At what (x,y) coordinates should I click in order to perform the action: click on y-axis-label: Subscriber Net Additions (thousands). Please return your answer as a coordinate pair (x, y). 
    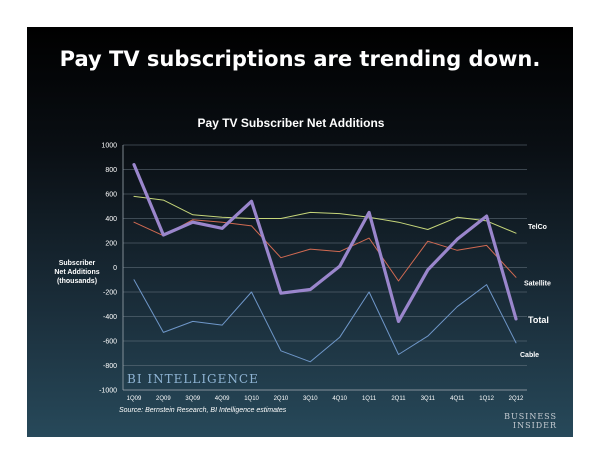
    Looking at the image, I should click on (77, 272).